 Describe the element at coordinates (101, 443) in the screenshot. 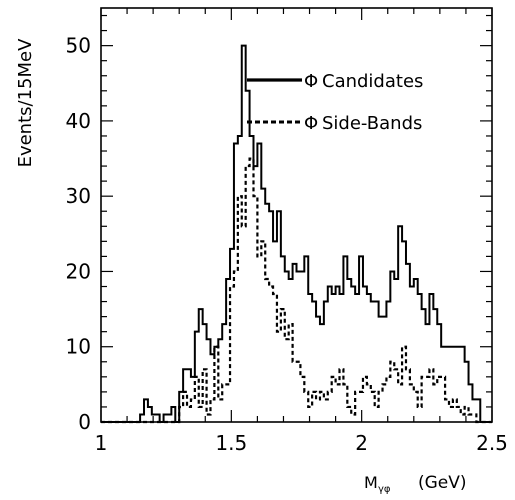

I see `x-tick-label: 1` at that location.